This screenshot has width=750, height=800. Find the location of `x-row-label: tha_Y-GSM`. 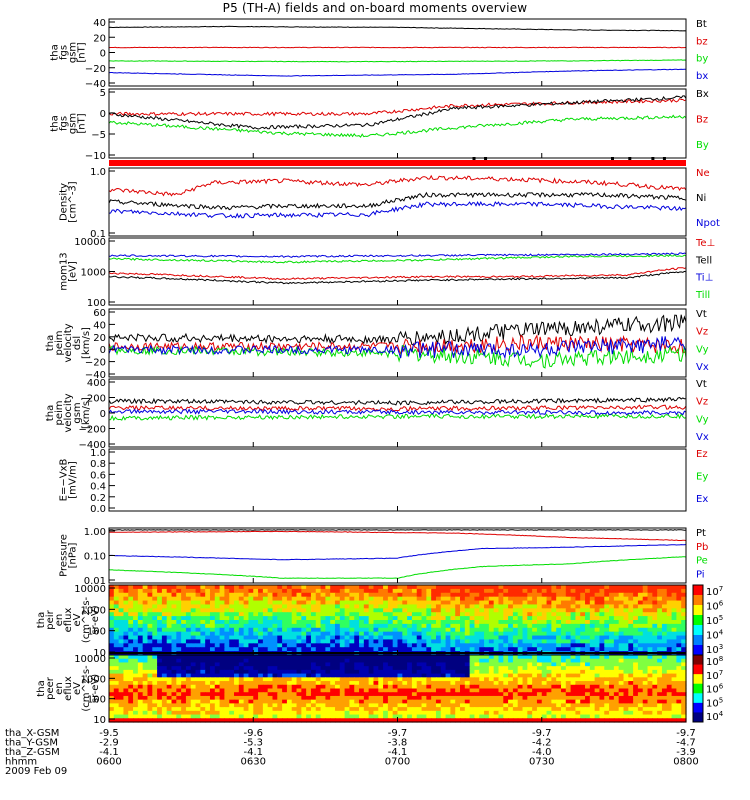

x-row-label: tha_Y-GSM is located at coordinates (31, 743).